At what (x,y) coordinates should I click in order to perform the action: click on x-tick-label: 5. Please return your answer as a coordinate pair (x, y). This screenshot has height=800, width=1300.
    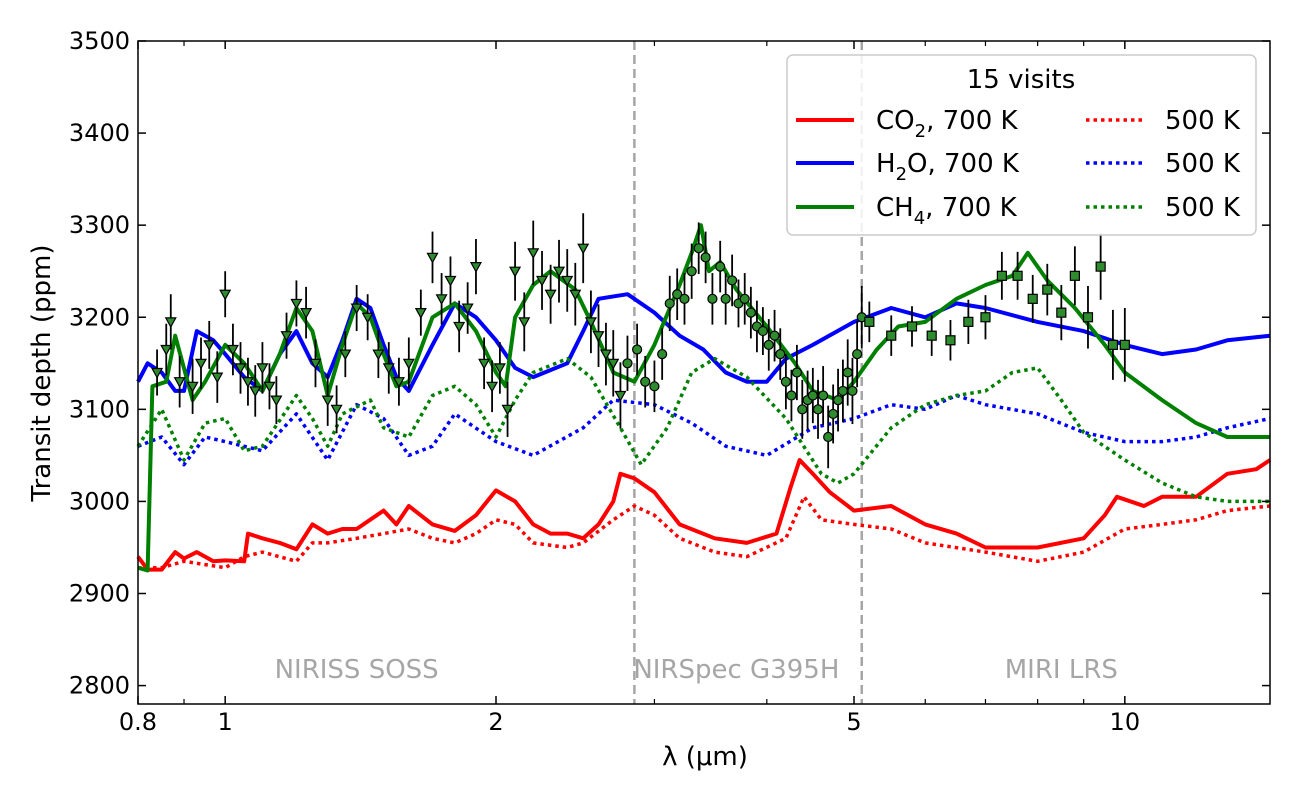
    Looking at the image, I should click on (853, 722).